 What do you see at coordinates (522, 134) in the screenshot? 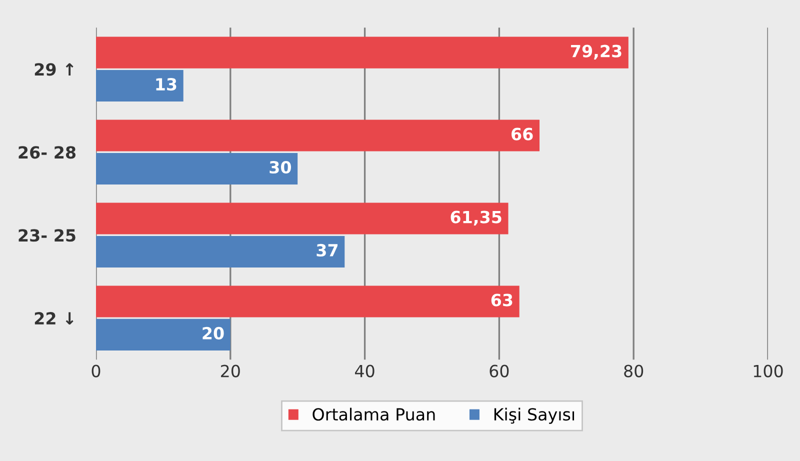
I see `data-label: 66` at bounding box center [522, 134].